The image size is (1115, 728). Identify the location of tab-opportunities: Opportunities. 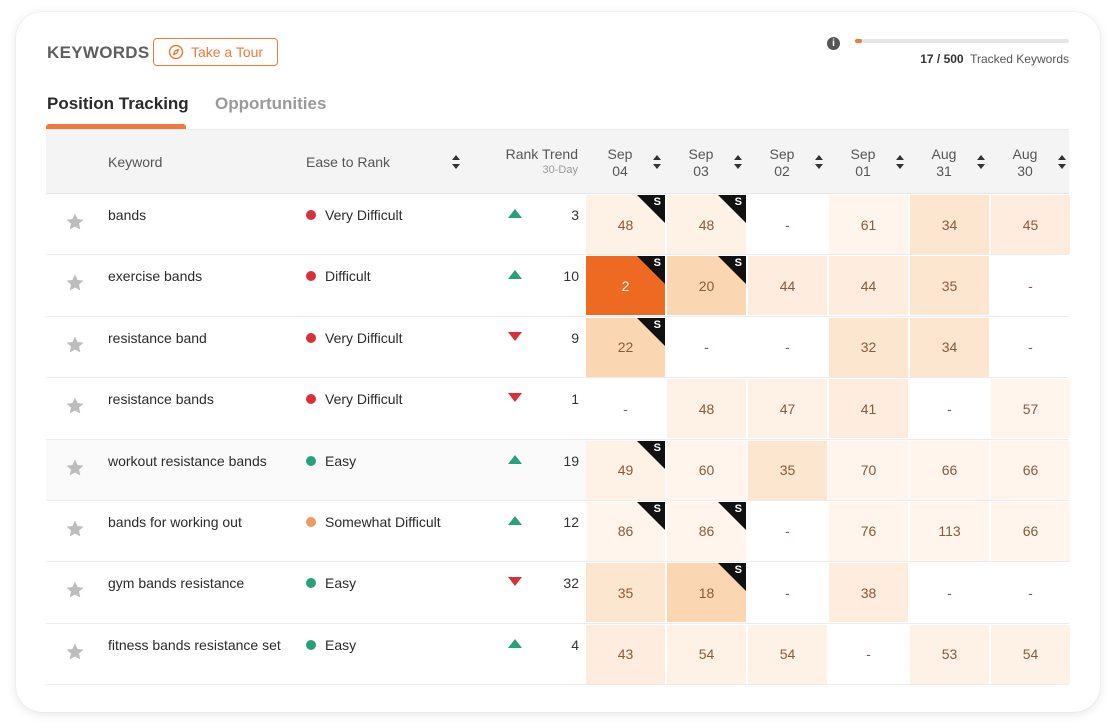
(271, 103).